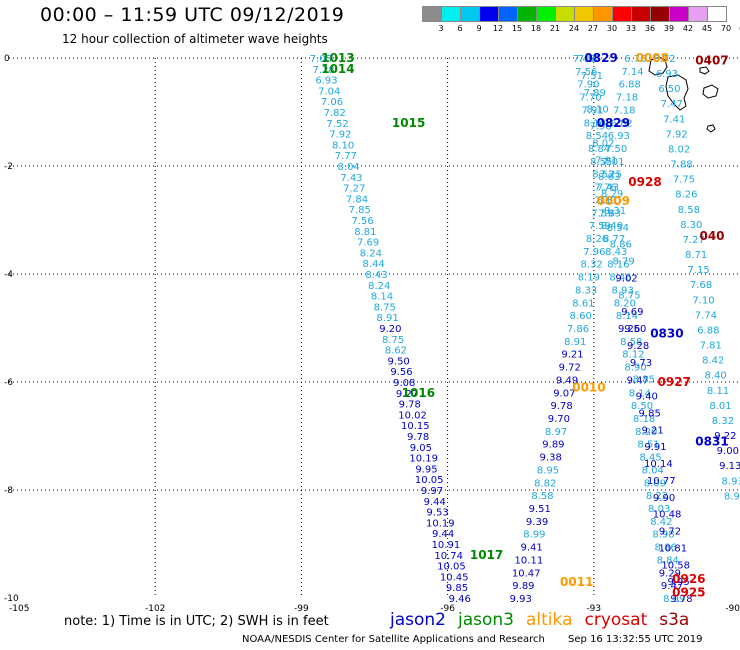 The image size is (740, 650). What do you see at coordinates (638, 346) in the screenshot?
I see `data-point-jason2: 9.28` at bounding box center [638, 346].